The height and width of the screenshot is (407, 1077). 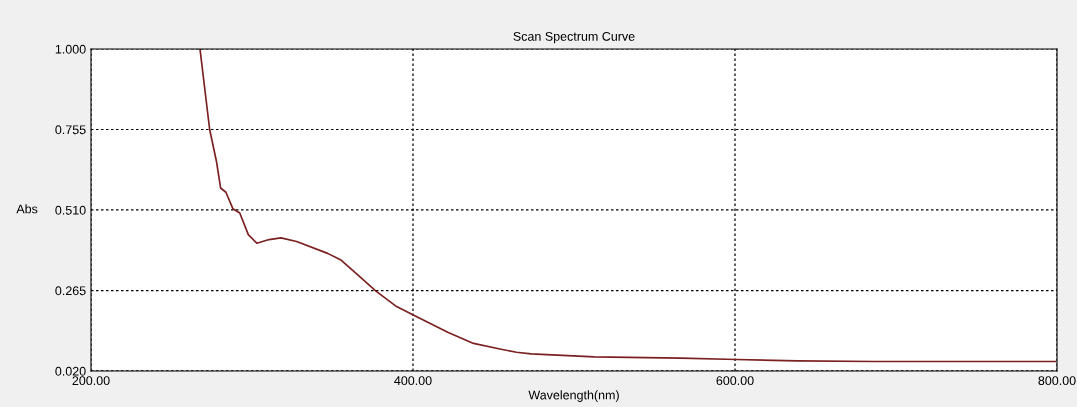 What do you see at coordinates (70, 130) in the screenshot?
I see `y-tick-label: 0.755` at bounding box center [70, 130].